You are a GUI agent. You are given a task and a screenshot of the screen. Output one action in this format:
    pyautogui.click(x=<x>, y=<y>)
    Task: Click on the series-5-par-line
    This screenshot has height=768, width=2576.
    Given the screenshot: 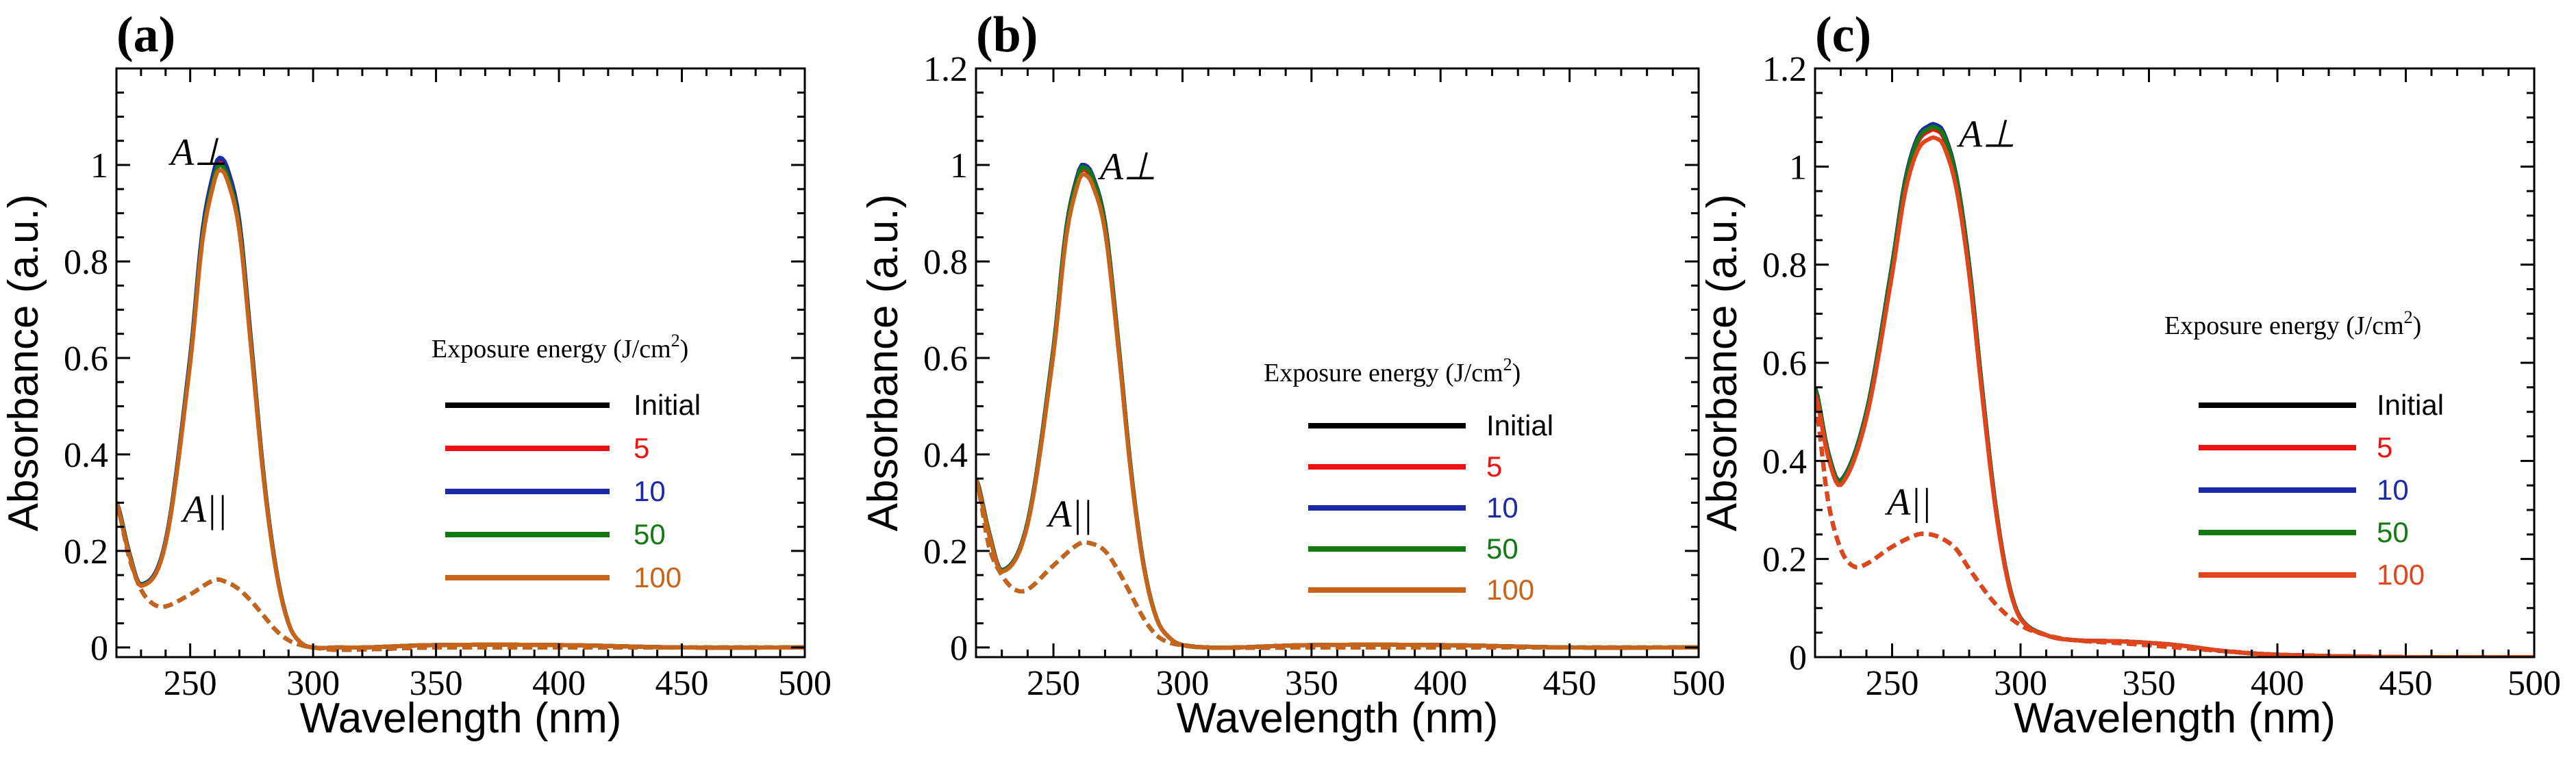 What is the action you would take?
    pyautogui.click(x=2174, y=529)
    